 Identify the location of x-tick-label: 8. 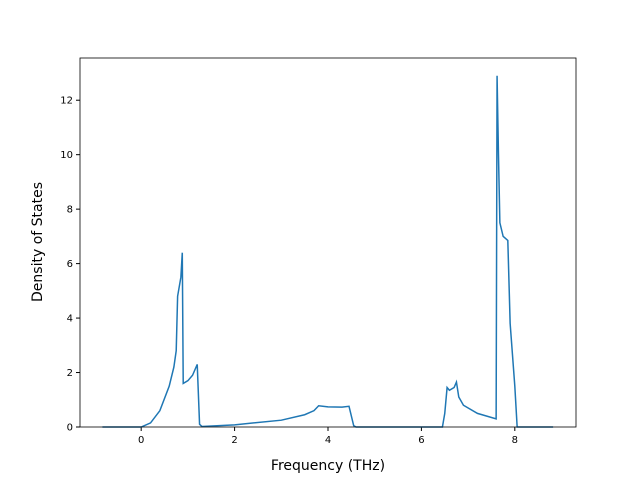
(515, 440).